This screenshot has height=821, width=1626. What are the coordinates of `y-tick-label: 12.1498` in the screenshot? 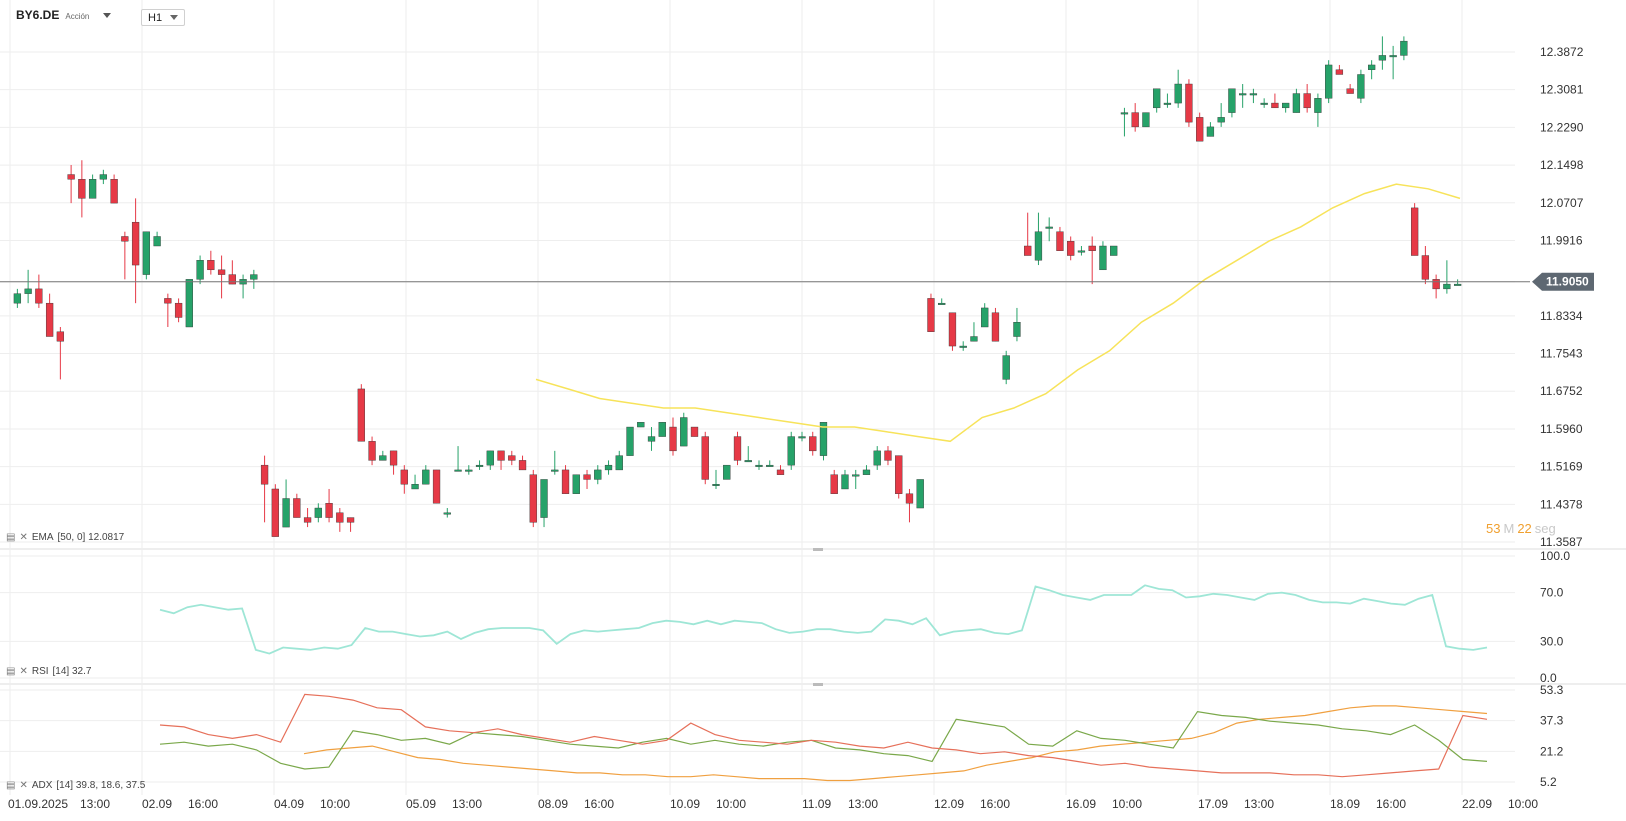 It's located at (1562, 165).